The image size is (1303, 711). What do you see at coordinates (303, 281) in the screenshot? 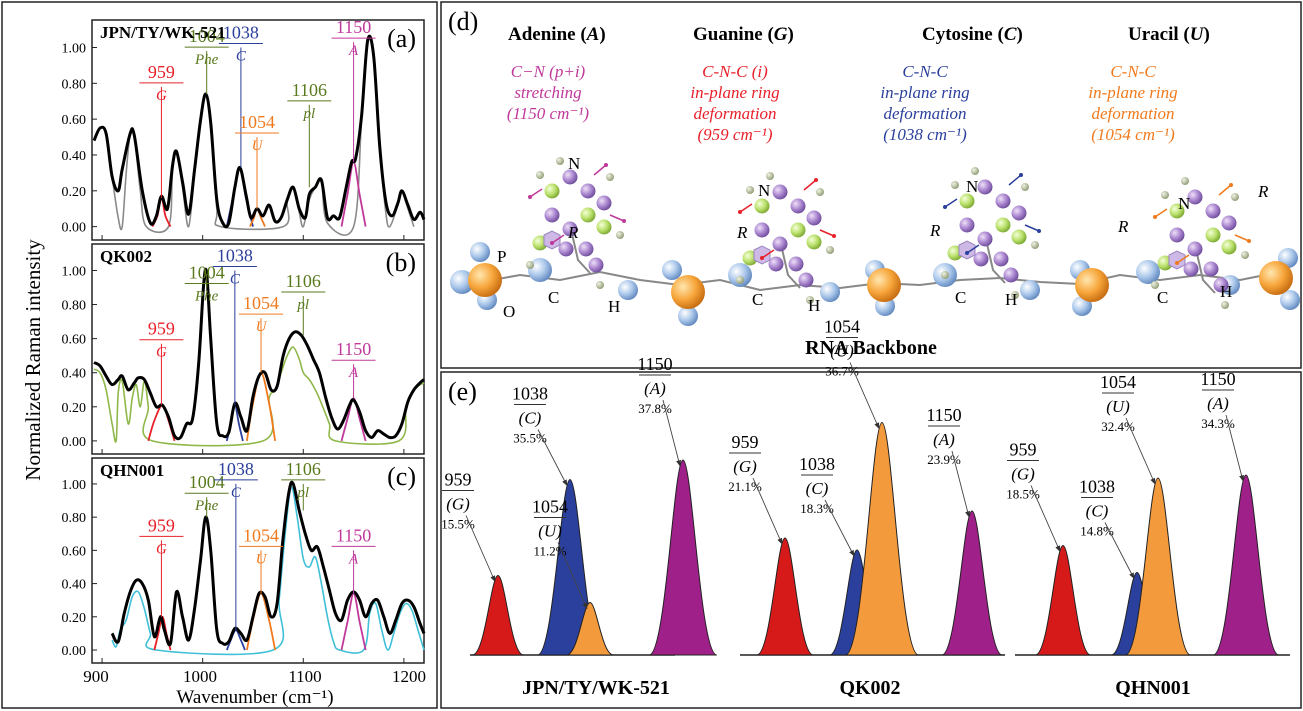
I see `annotation-value: 1106` at bounding box center [303, 281].